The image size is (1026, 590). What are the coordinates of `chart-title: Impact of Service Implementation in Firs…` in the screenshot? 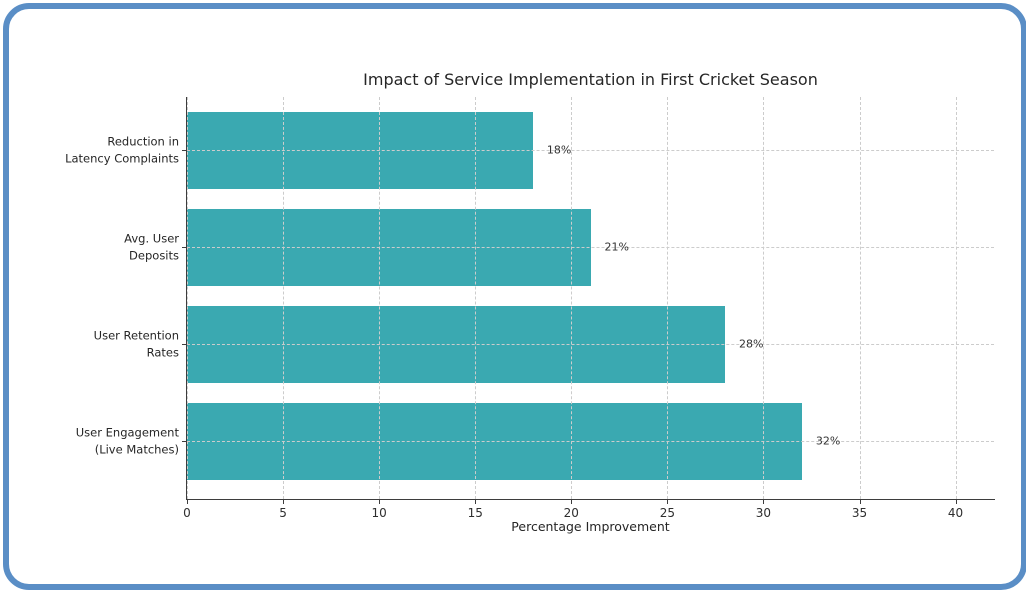 It's located at (590, 79).